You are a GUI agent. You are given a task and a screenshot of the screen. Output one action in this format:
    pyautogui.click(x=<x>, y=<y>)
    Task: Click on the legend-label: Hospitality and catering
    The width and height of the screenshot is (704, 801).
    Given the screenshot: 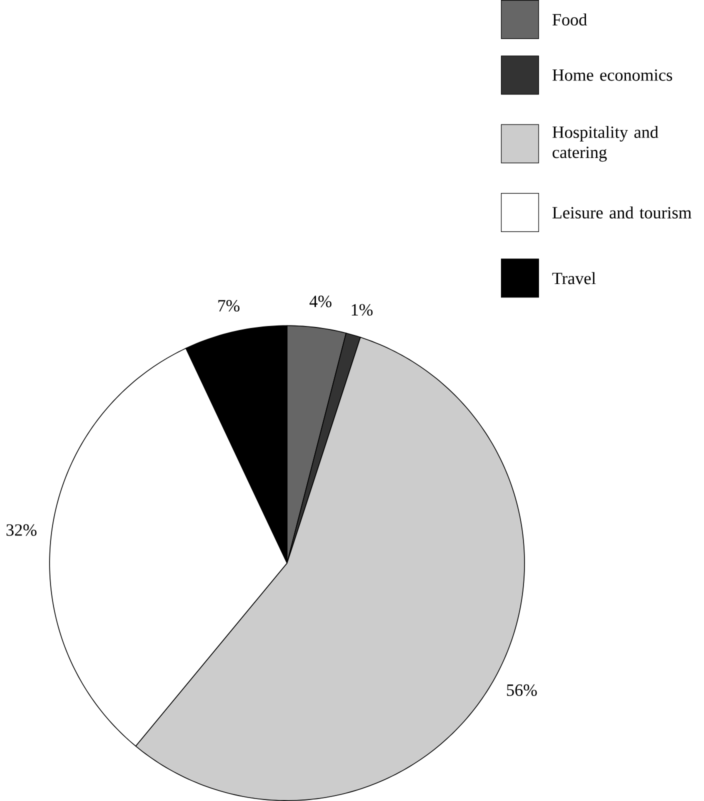 What is the action you would take?
    pyautogui.click(x=605, y=144)
    